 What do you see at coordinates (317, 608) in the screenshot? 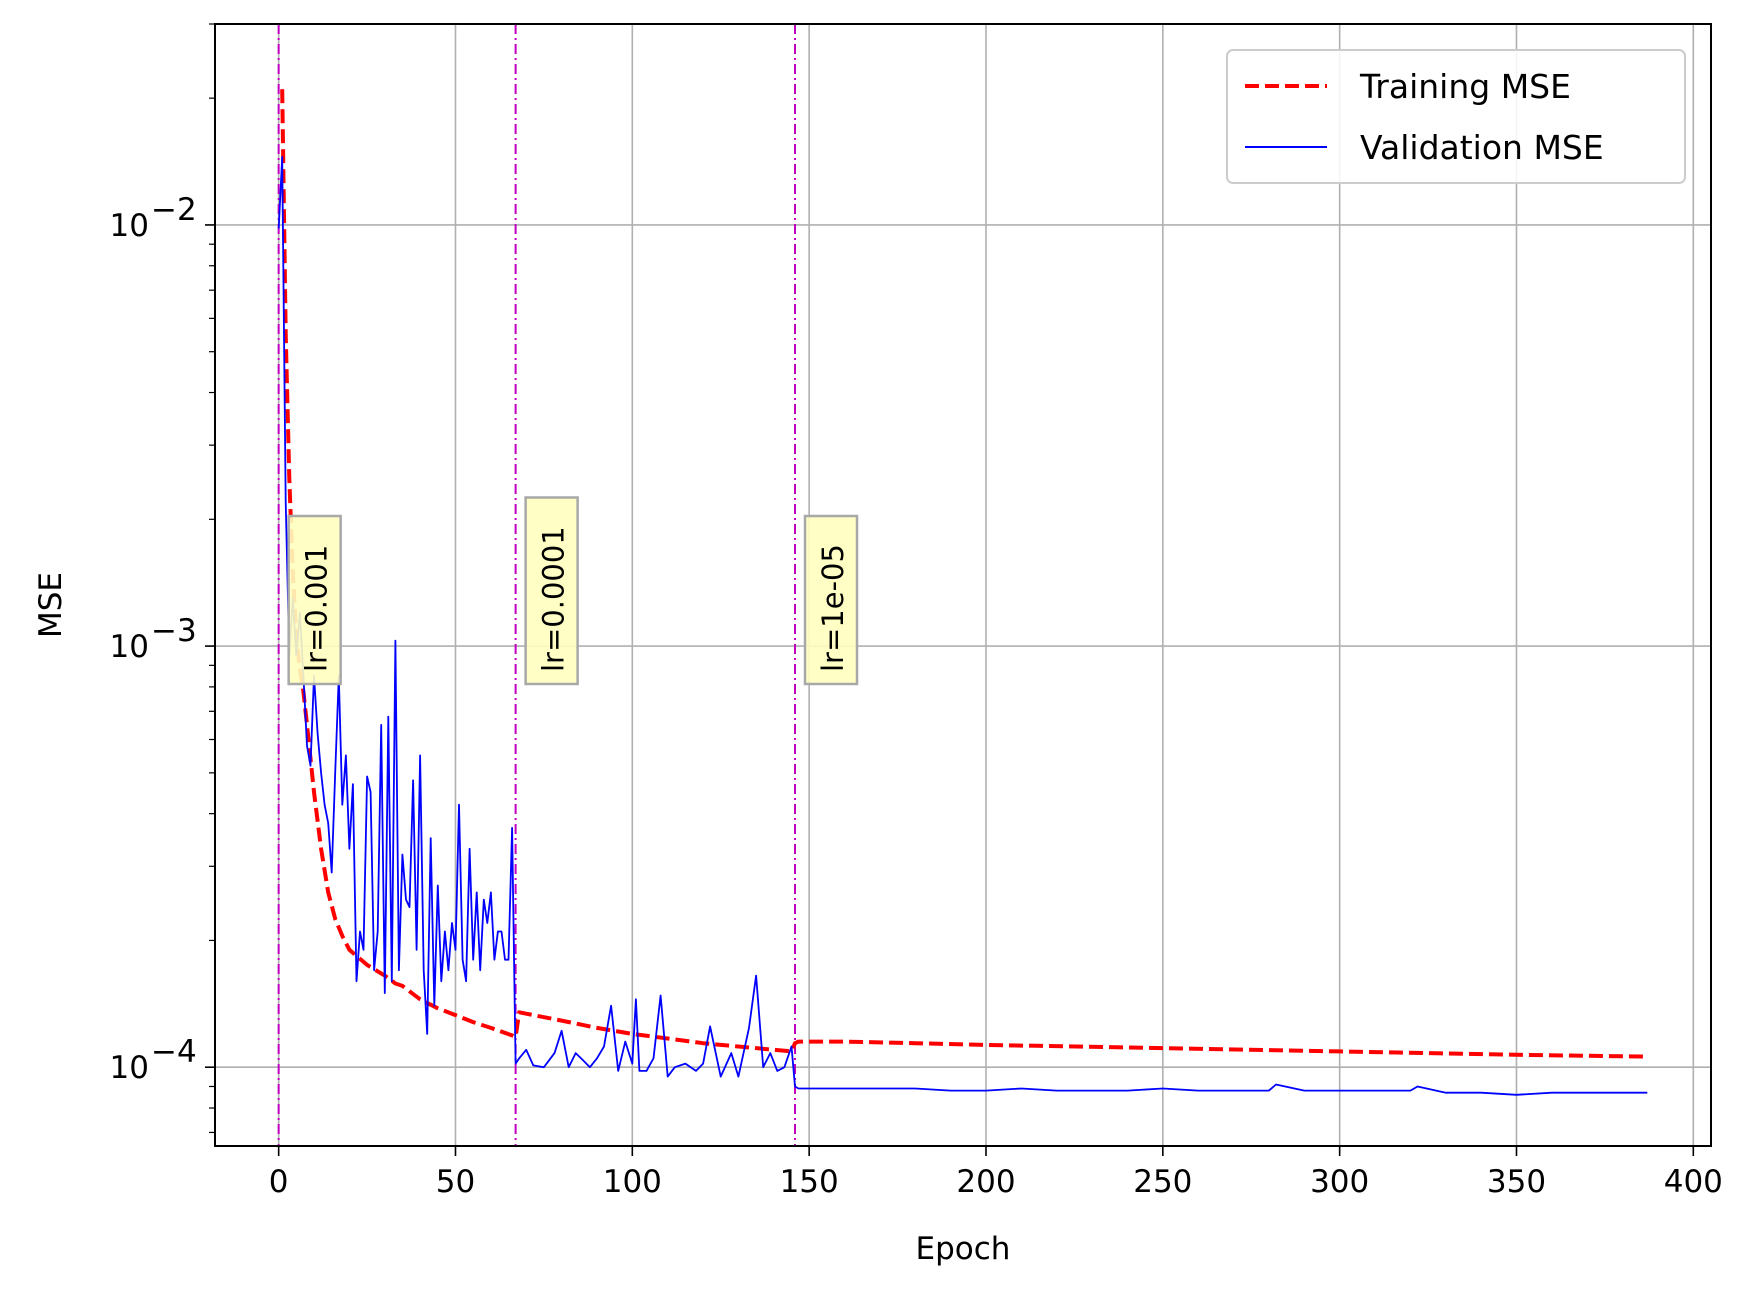
I see `lr-label-text: lr=0.001` at bounding box center [317, 608].